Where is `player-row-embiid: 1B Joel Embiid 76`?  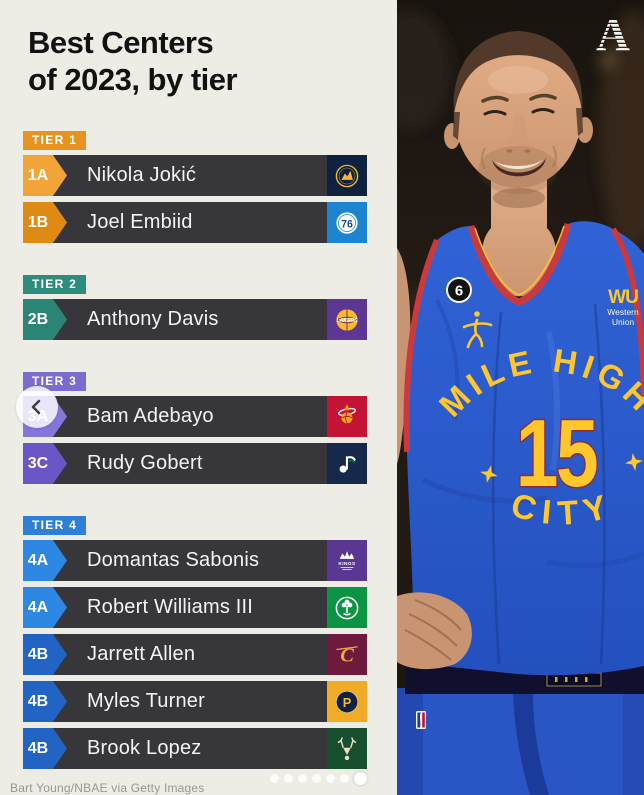 player-row-embiid: 1B Joel Embiid 76 is located at coordinates (195, 222).